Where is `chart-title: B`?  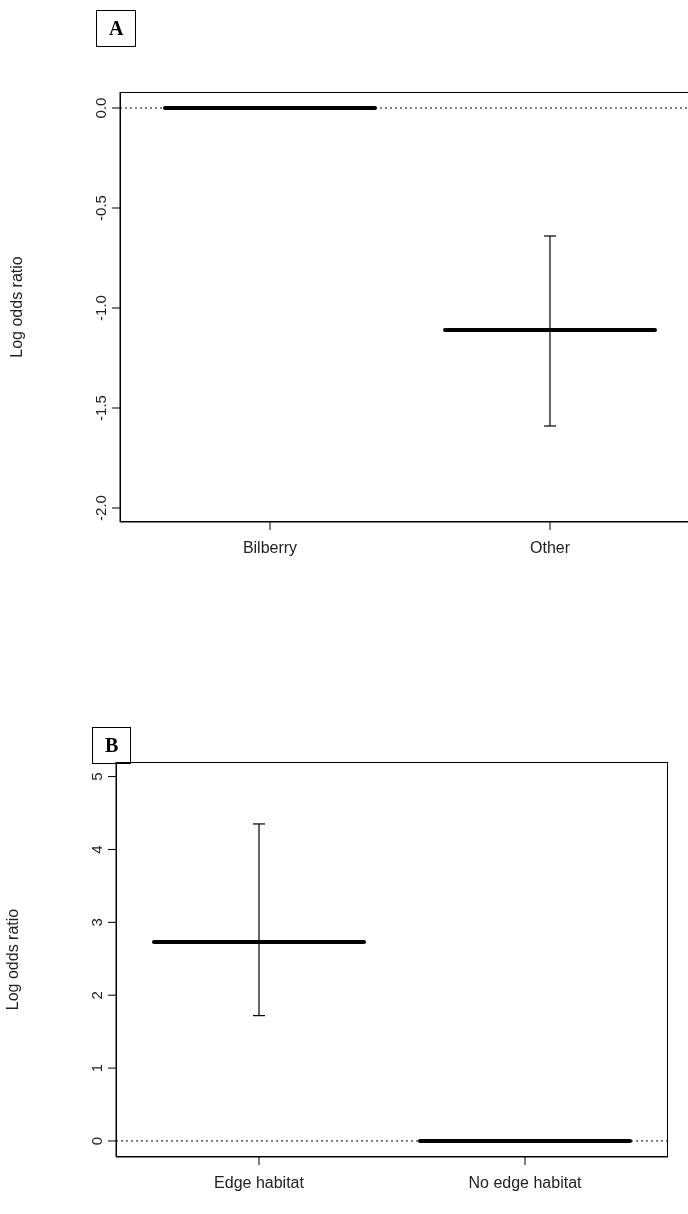
chart-title: B is located at coordinates (112, 745).